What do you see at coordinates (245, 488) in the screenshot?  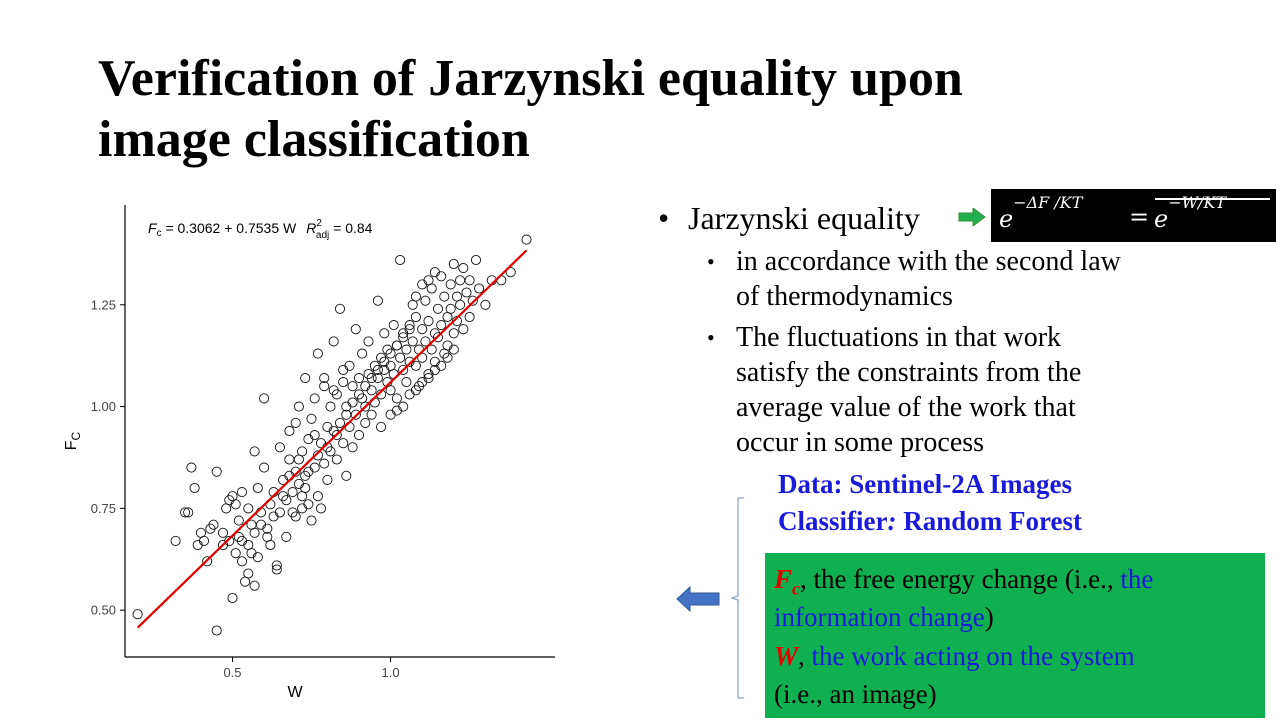 I see `axis-ticks: 0.5 1.0 0.50 0.75 1.00 1.25` at bounding box center [245, 488].